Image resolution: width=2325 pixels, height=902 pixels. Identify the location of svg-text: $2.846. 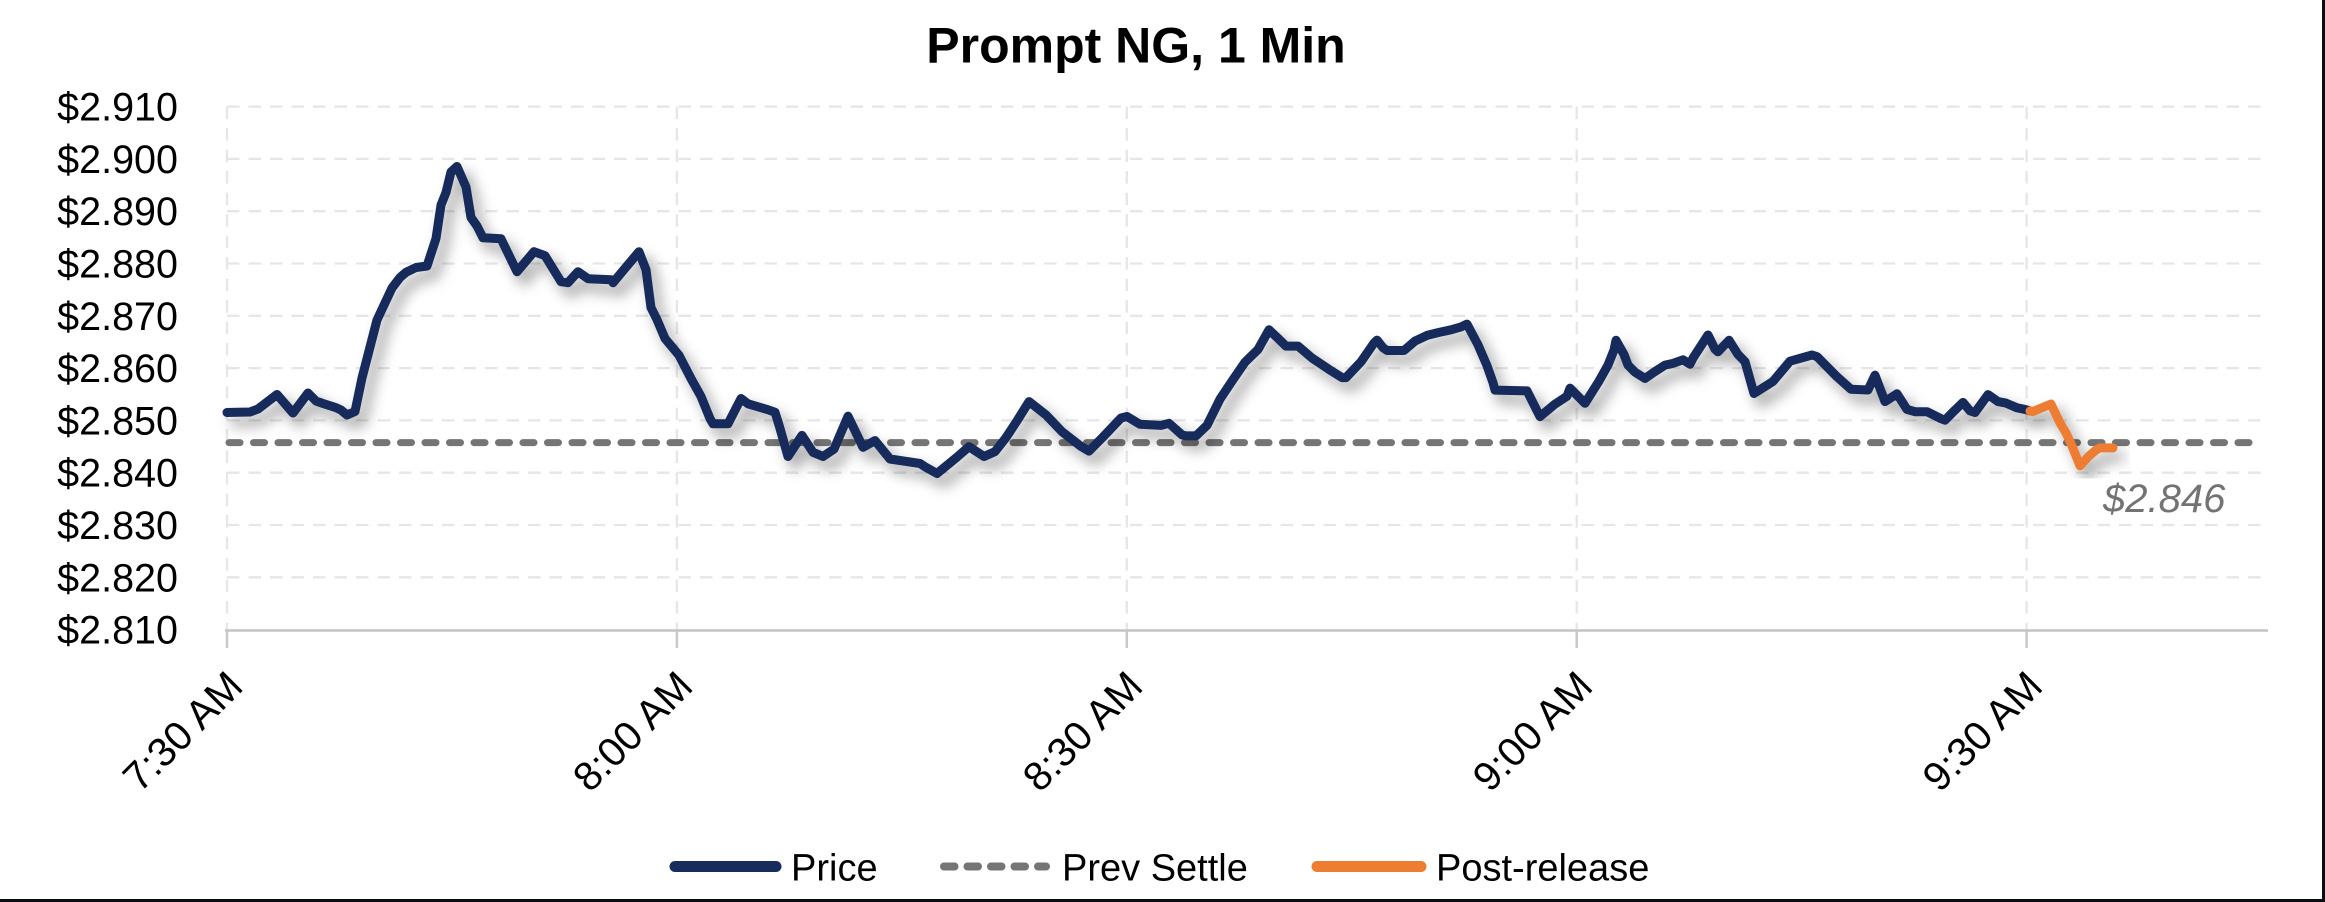
(2164, 499).